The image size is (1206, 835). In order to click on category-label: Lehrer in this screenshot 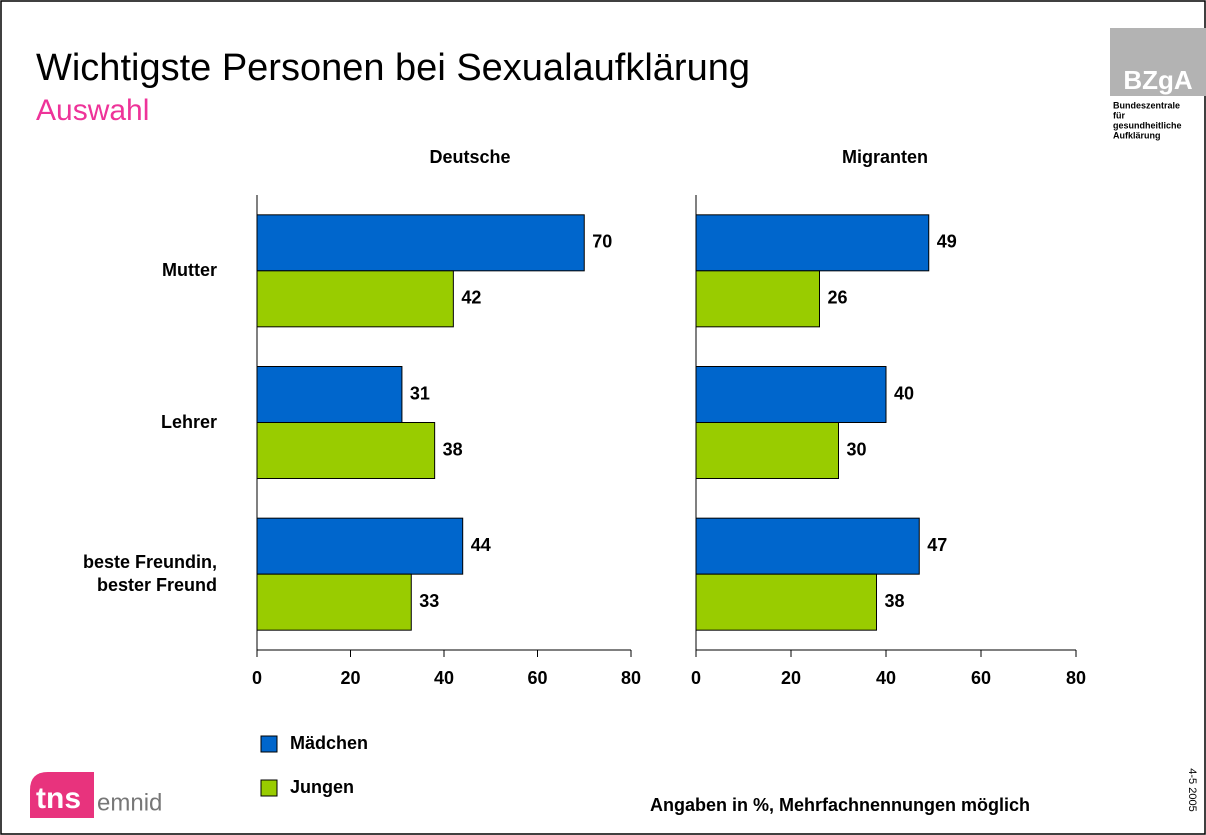, I will do `click(188, 422)`.